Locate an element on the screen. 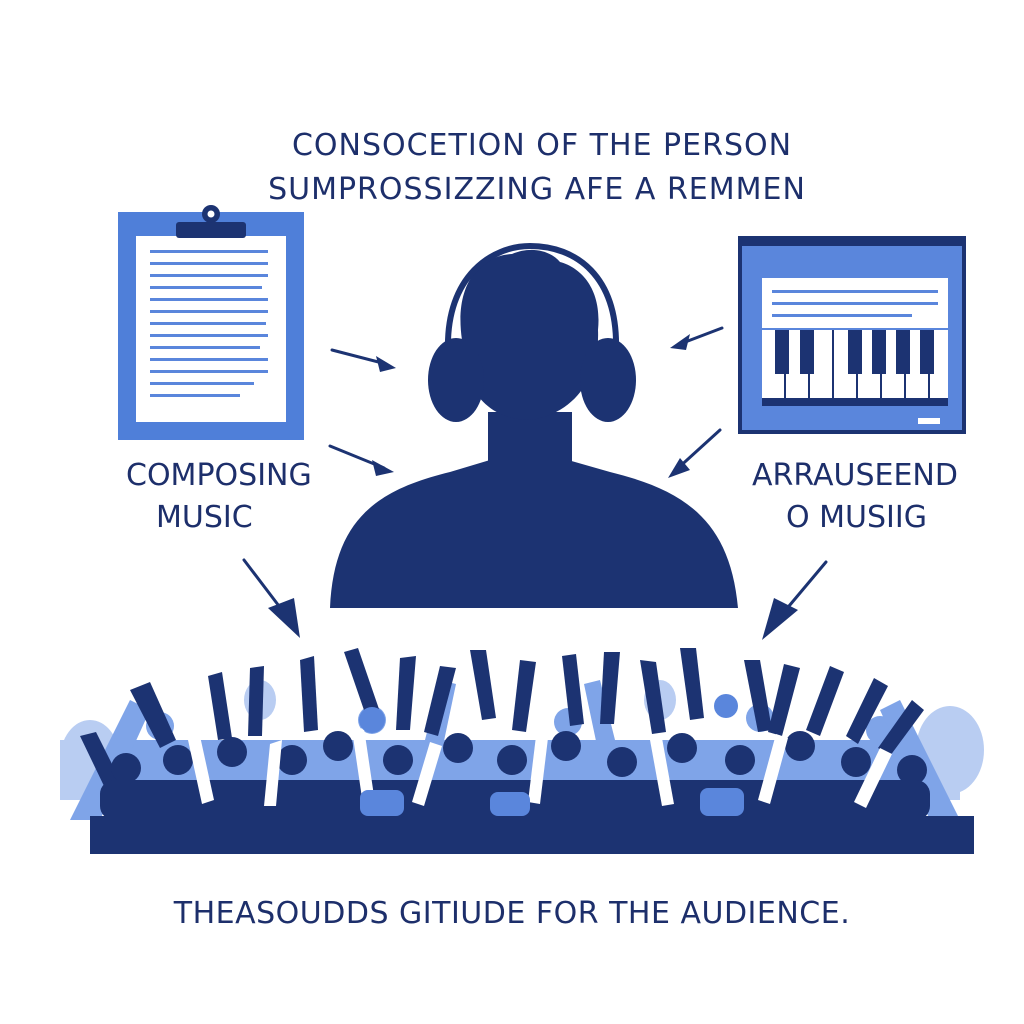  crowd-raised-arms is located at coordinates (502, 717).